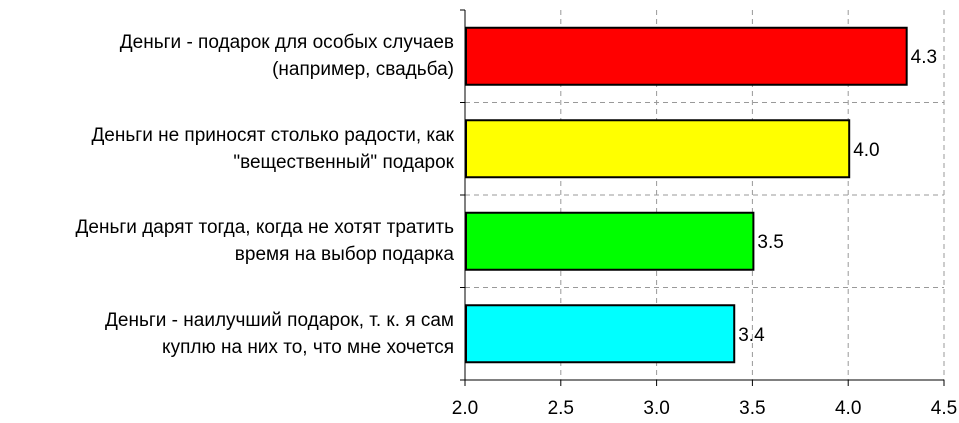  What do you see at coordinates (752, 408) in the screenshot?
I see `x-tick-label: 3.5` at bounding box center [752, 408].